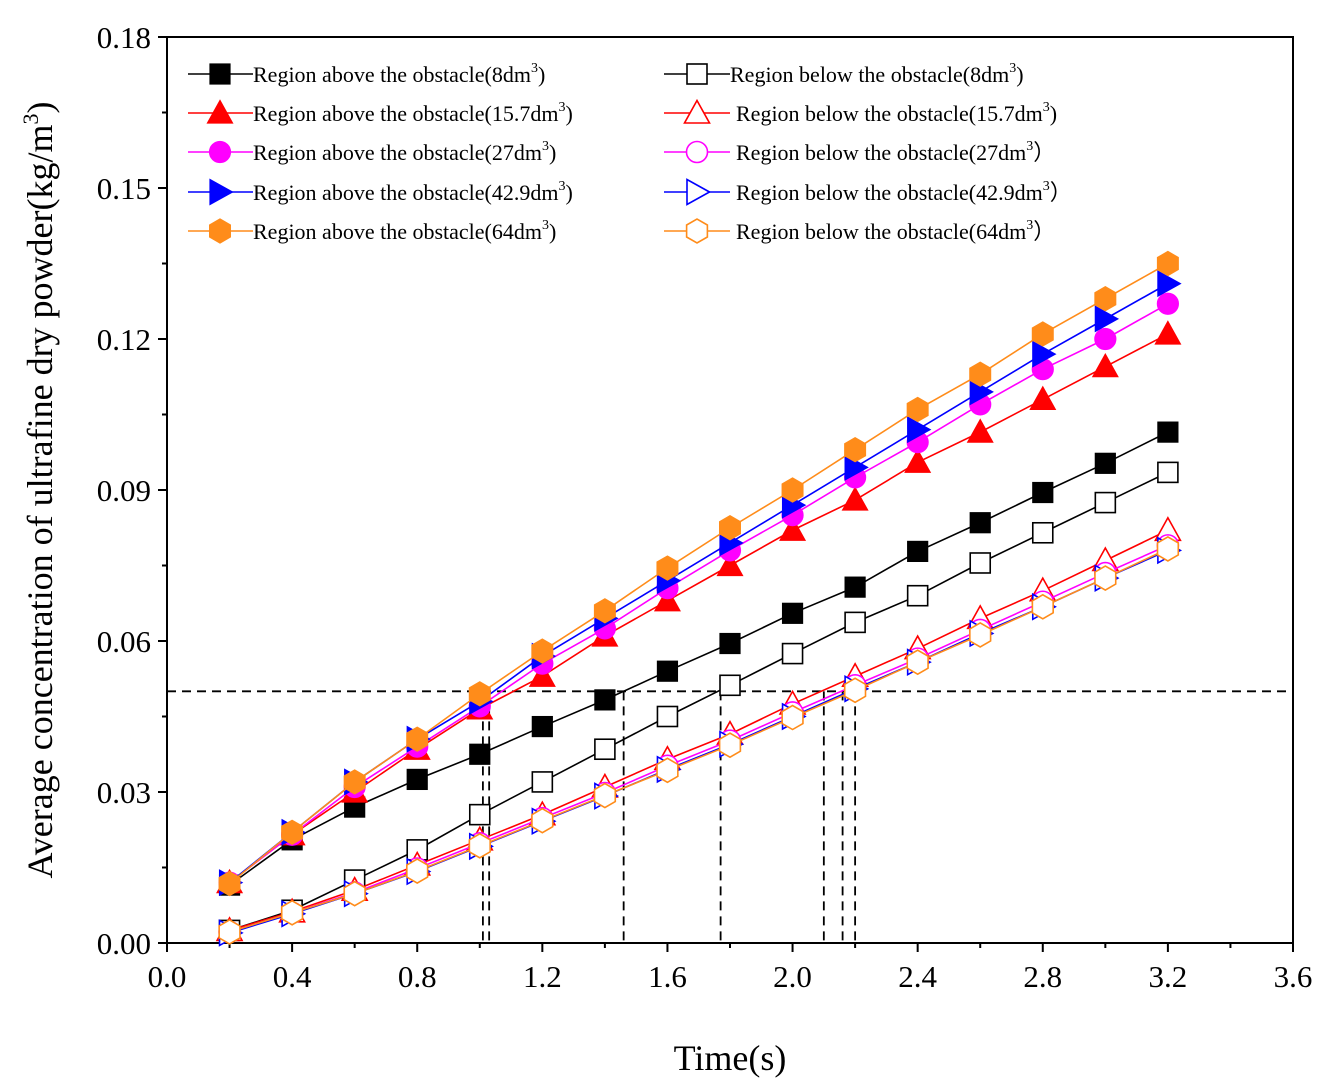 This screenshot has height=1091, width=1326. What do you see at coordinates (917, 976) in the screenshot?
I see `x-tick-label: 2.4` at bounding box center [917, 976].